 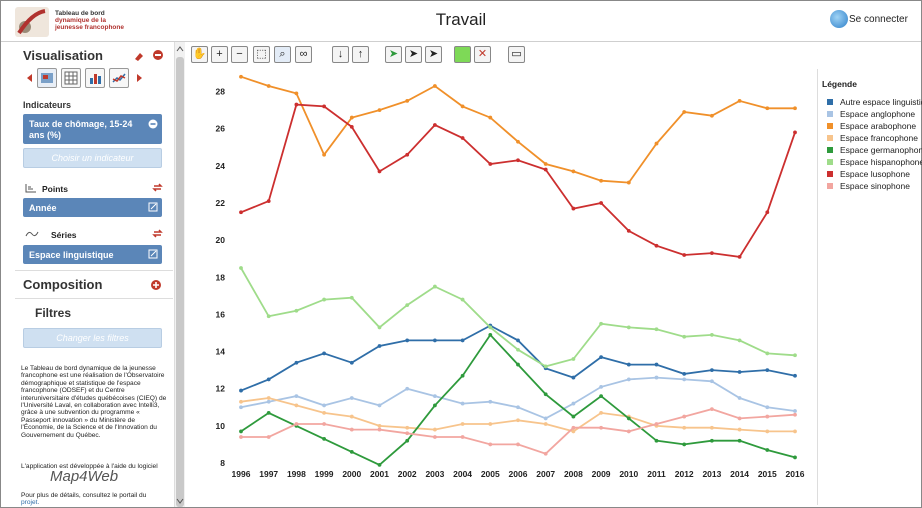 What do you see at coordinates (241, 474) in the screenshot?
I see `x-tick-label: 1996` at bounding box center [241, 474].